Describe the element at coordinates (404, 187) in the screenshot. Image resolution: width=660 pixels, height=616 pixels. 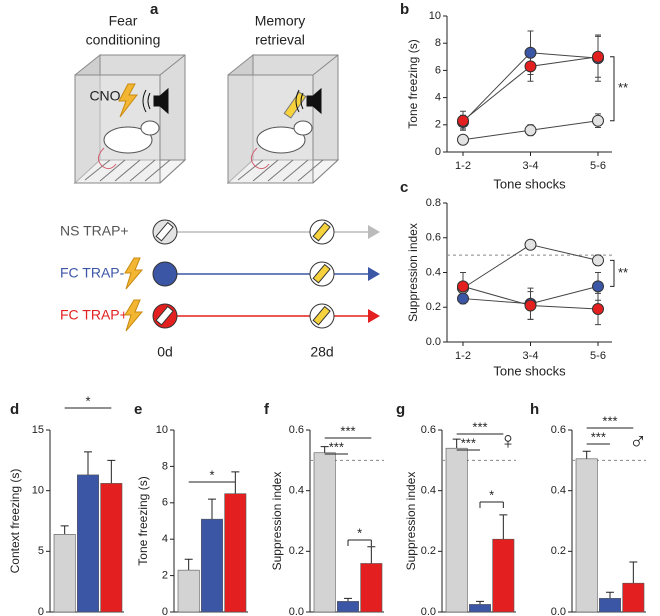
I see `panel-letter: c` at that location.